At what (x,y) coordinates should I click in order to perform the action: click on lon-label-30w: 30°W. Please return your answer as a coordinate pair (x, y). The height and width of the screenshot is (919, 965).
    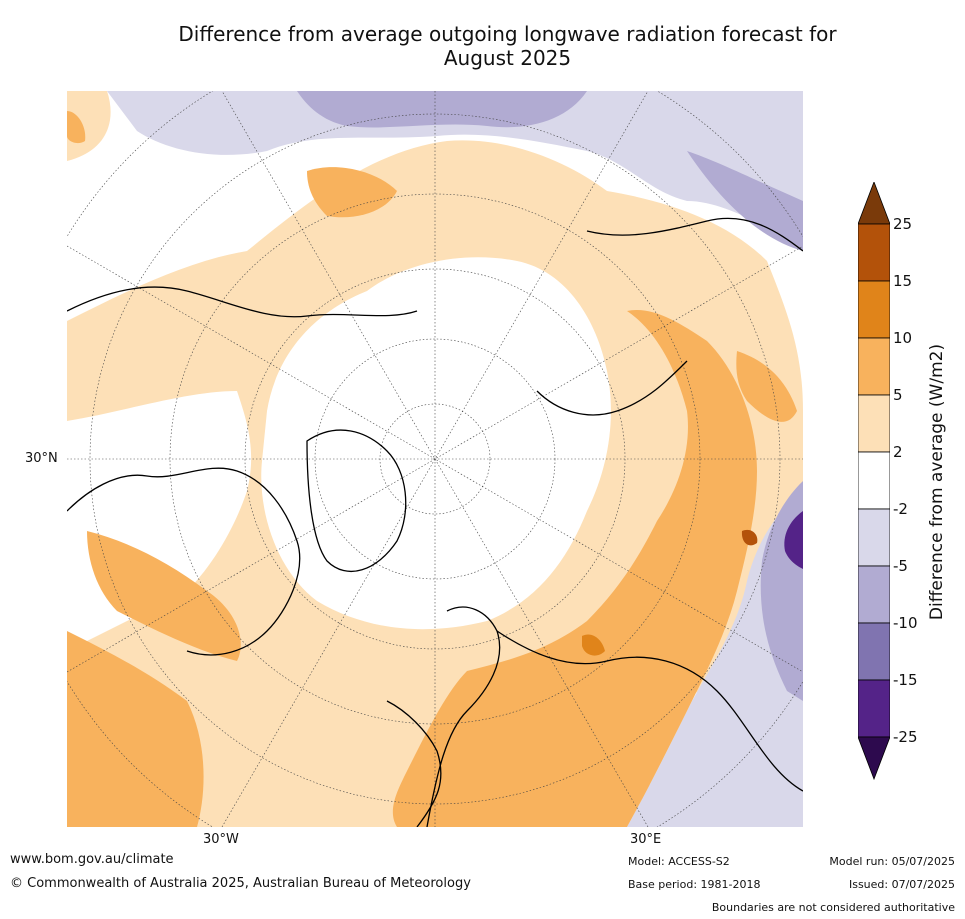
    Looking at the image, I should click on (221, 839).